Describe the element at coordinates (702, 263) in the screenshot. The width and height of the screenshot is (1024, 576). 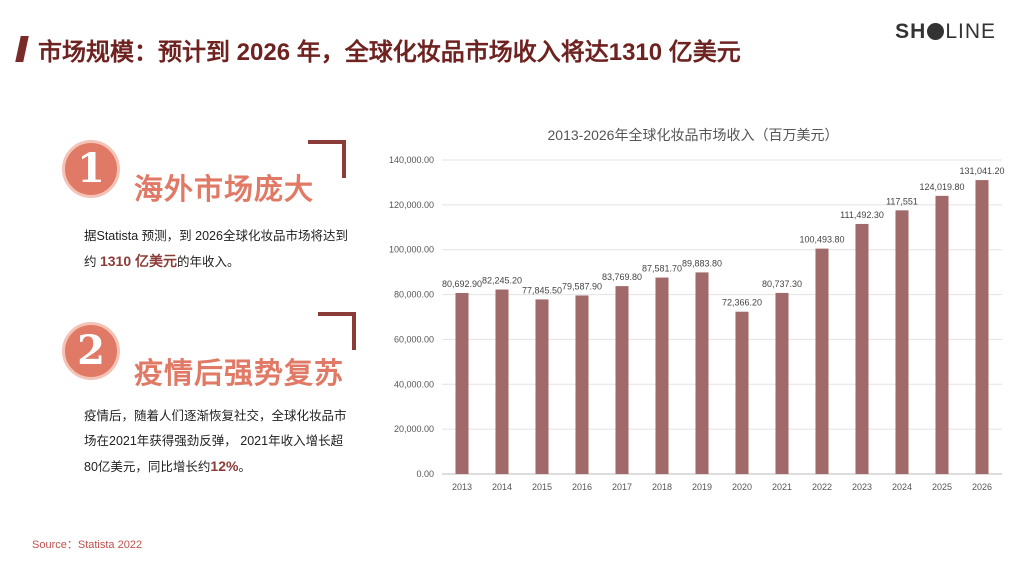
I see `data-label: 89,883.80` at that location.